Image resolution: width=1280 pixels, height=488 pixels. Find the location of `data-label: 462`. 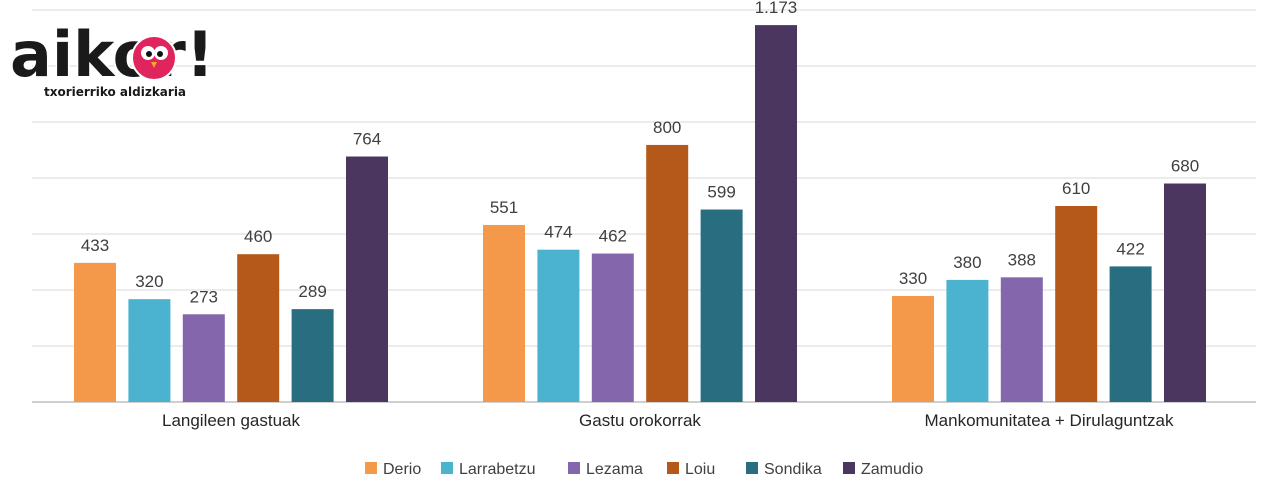

data-label: 462 is located at coordinates (613, 236).